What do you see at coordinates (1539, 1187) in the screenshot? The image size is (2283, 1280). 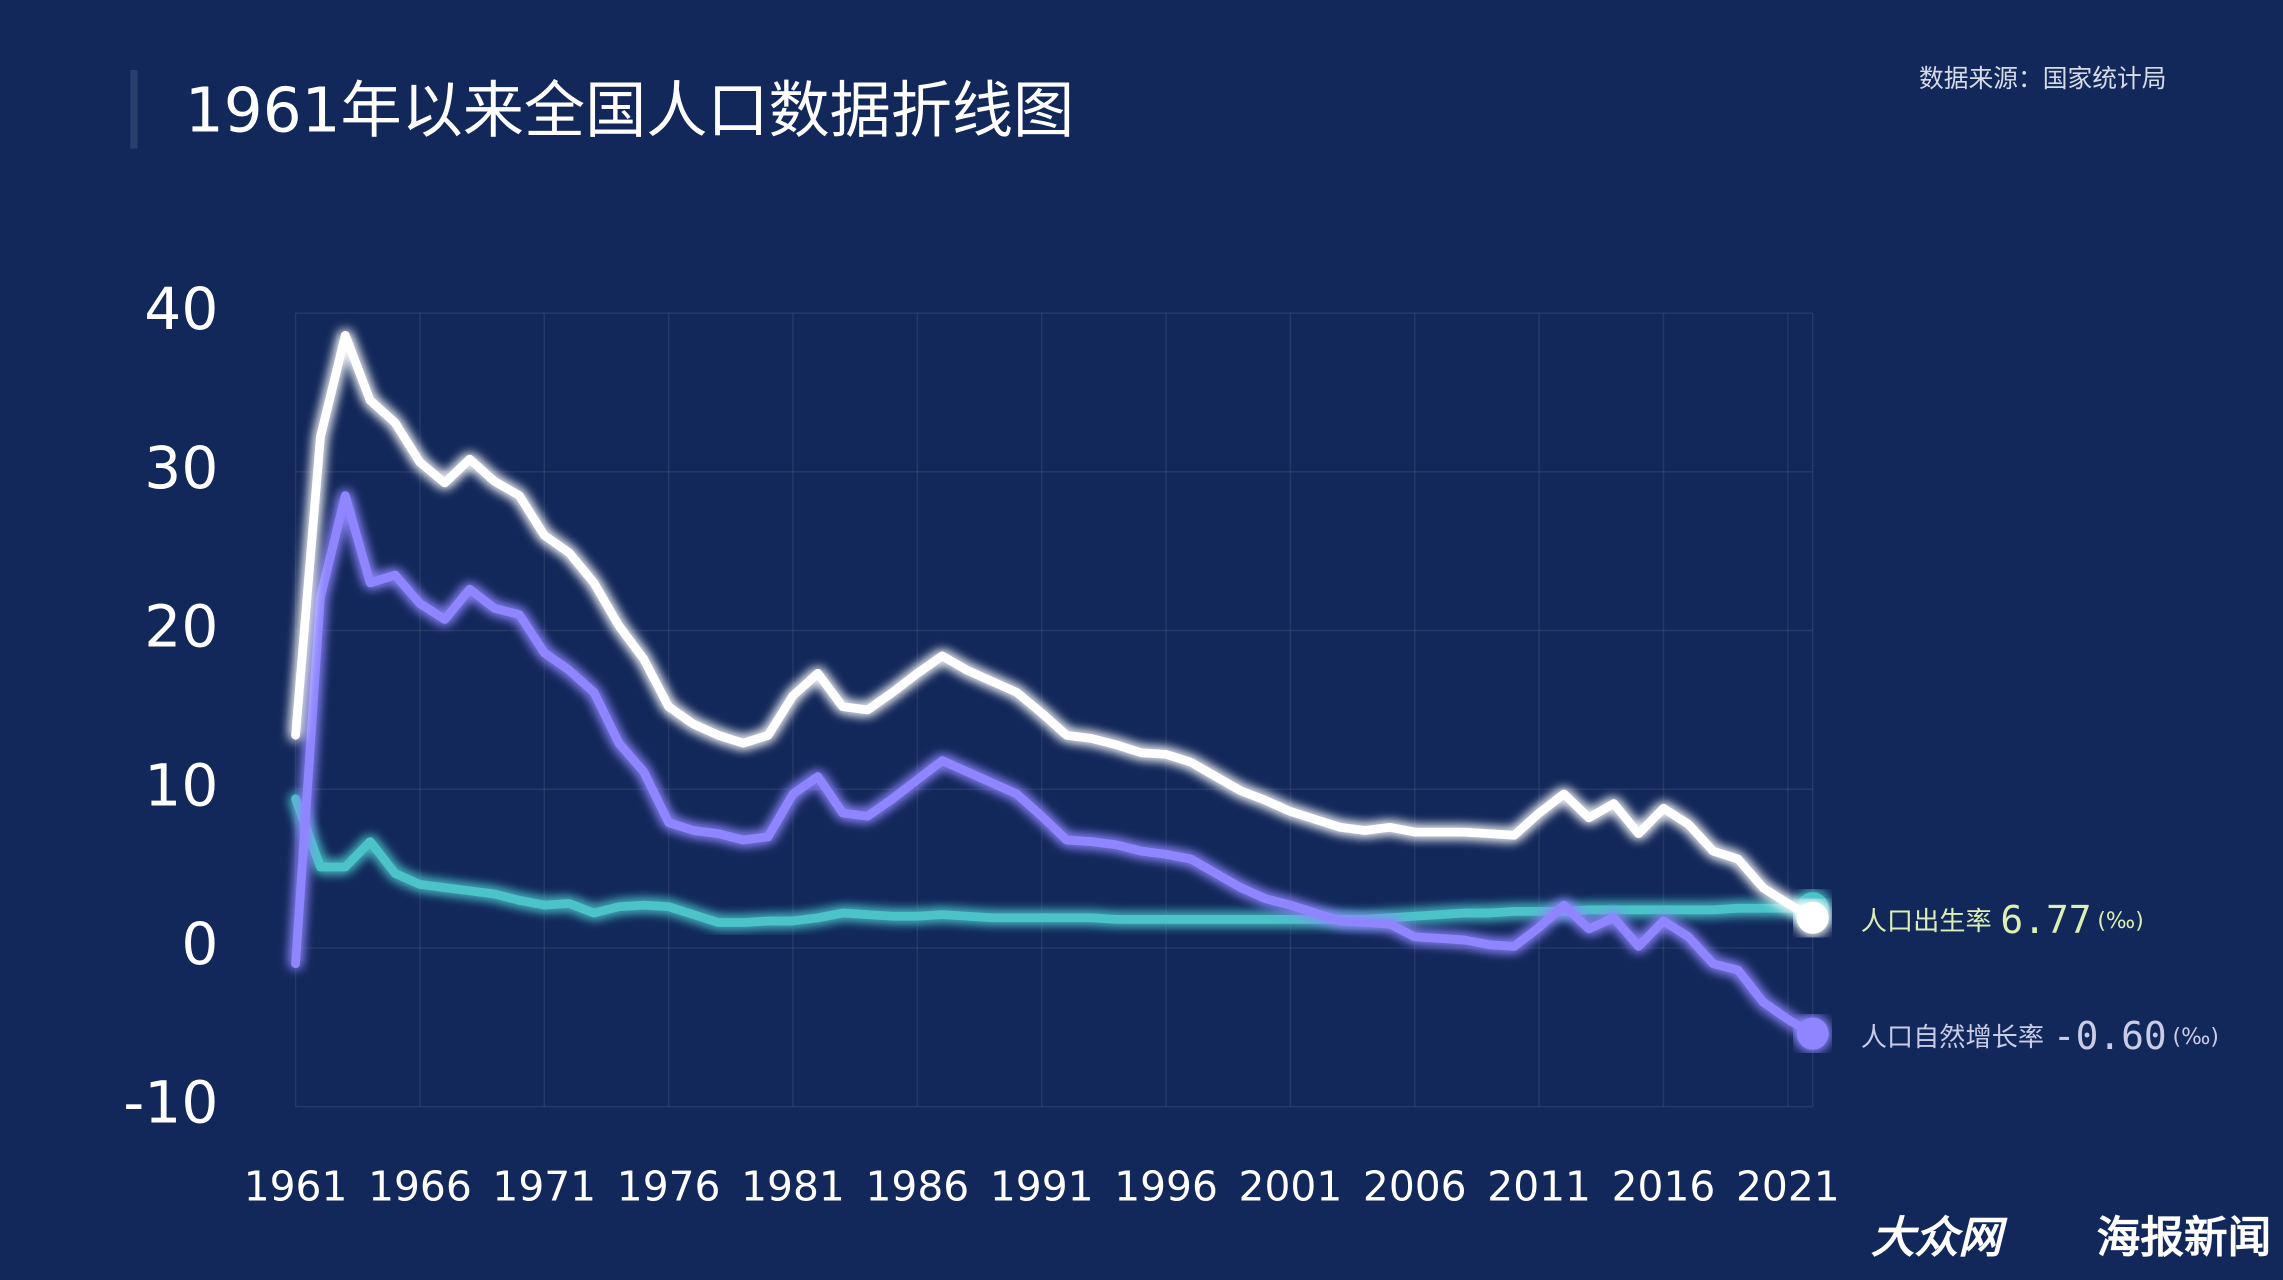 I see `x-tick-label: 2011` at bounding box center [1539, 1187].